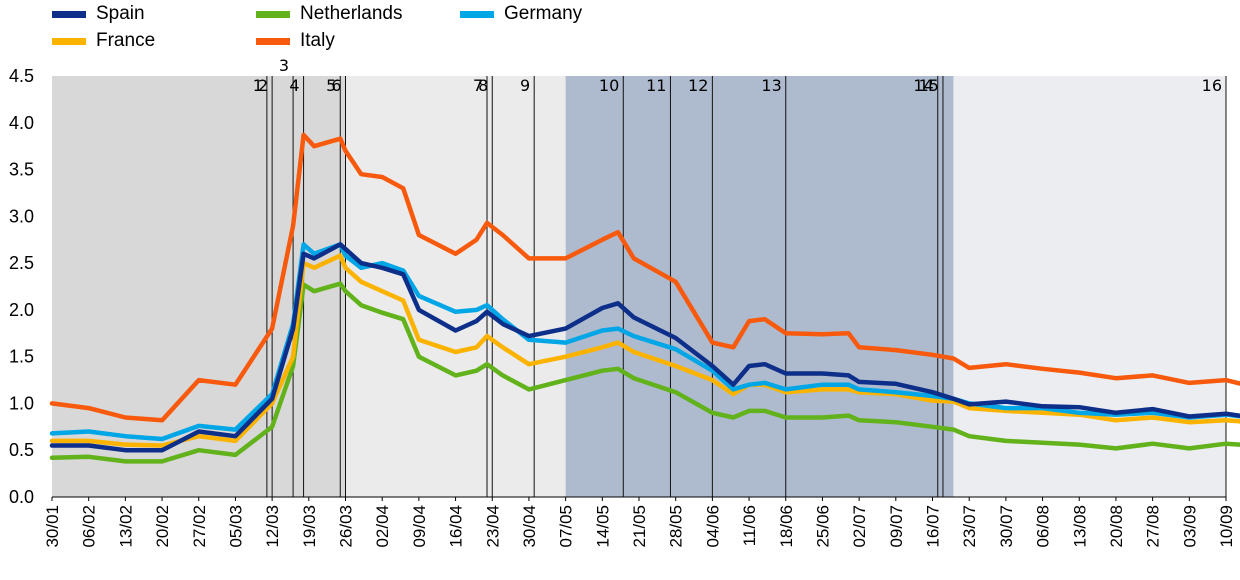  What do you see at coordinates (52, 526) in the screenshot?
I see `x-tick-label: 30/01` at bounding box center [52, 526].